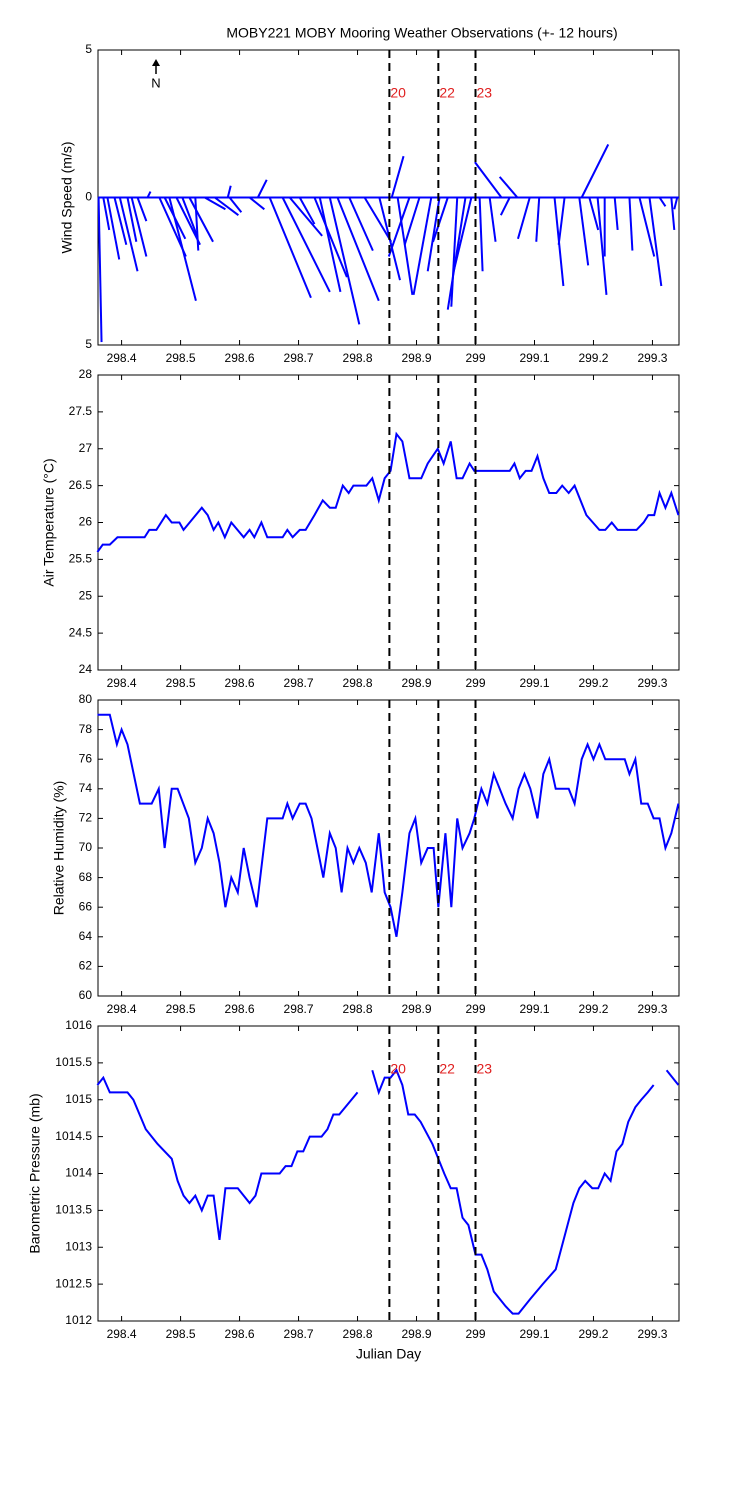 The image size is (750, 1500). I want to click on y-tick-label: 1012.5, so click(73, 1283).